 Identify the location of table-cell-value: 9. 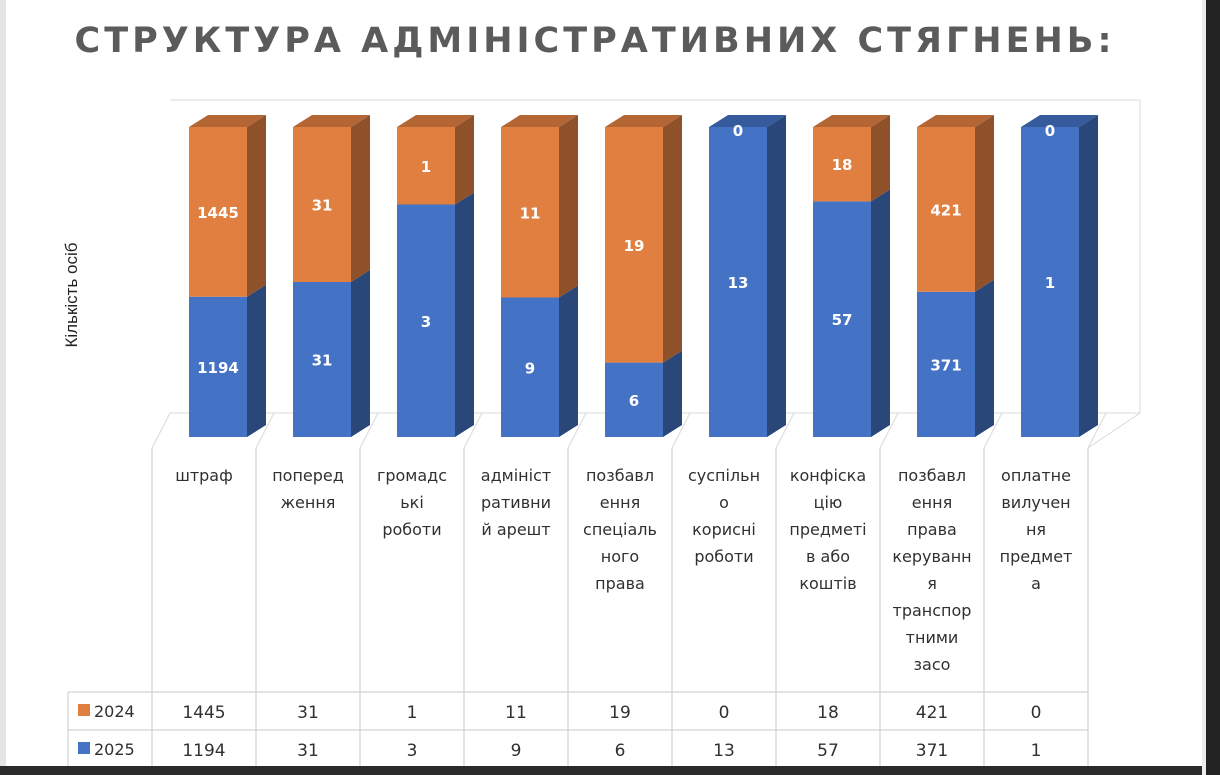
(516, 751).